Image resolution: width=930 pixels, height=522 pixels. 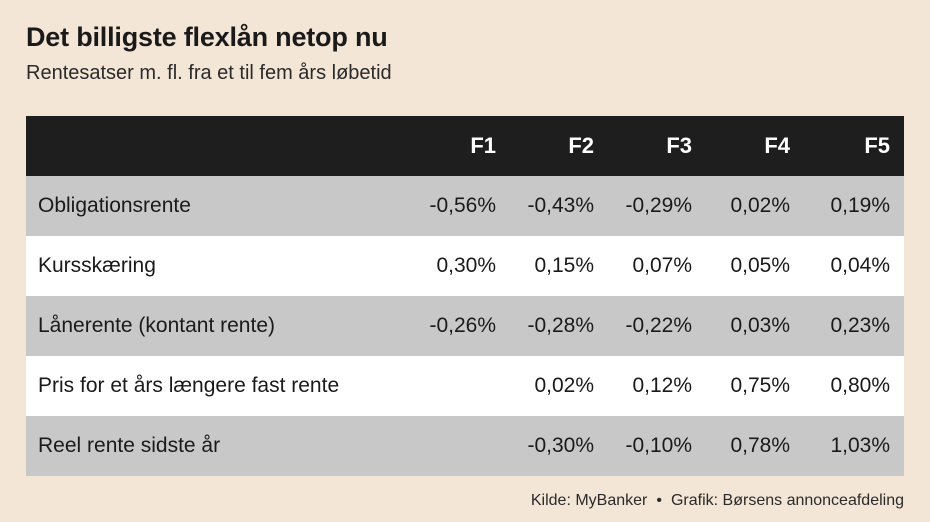 I want to click on header-cell-f4: F4, so click(x=777, y=145).